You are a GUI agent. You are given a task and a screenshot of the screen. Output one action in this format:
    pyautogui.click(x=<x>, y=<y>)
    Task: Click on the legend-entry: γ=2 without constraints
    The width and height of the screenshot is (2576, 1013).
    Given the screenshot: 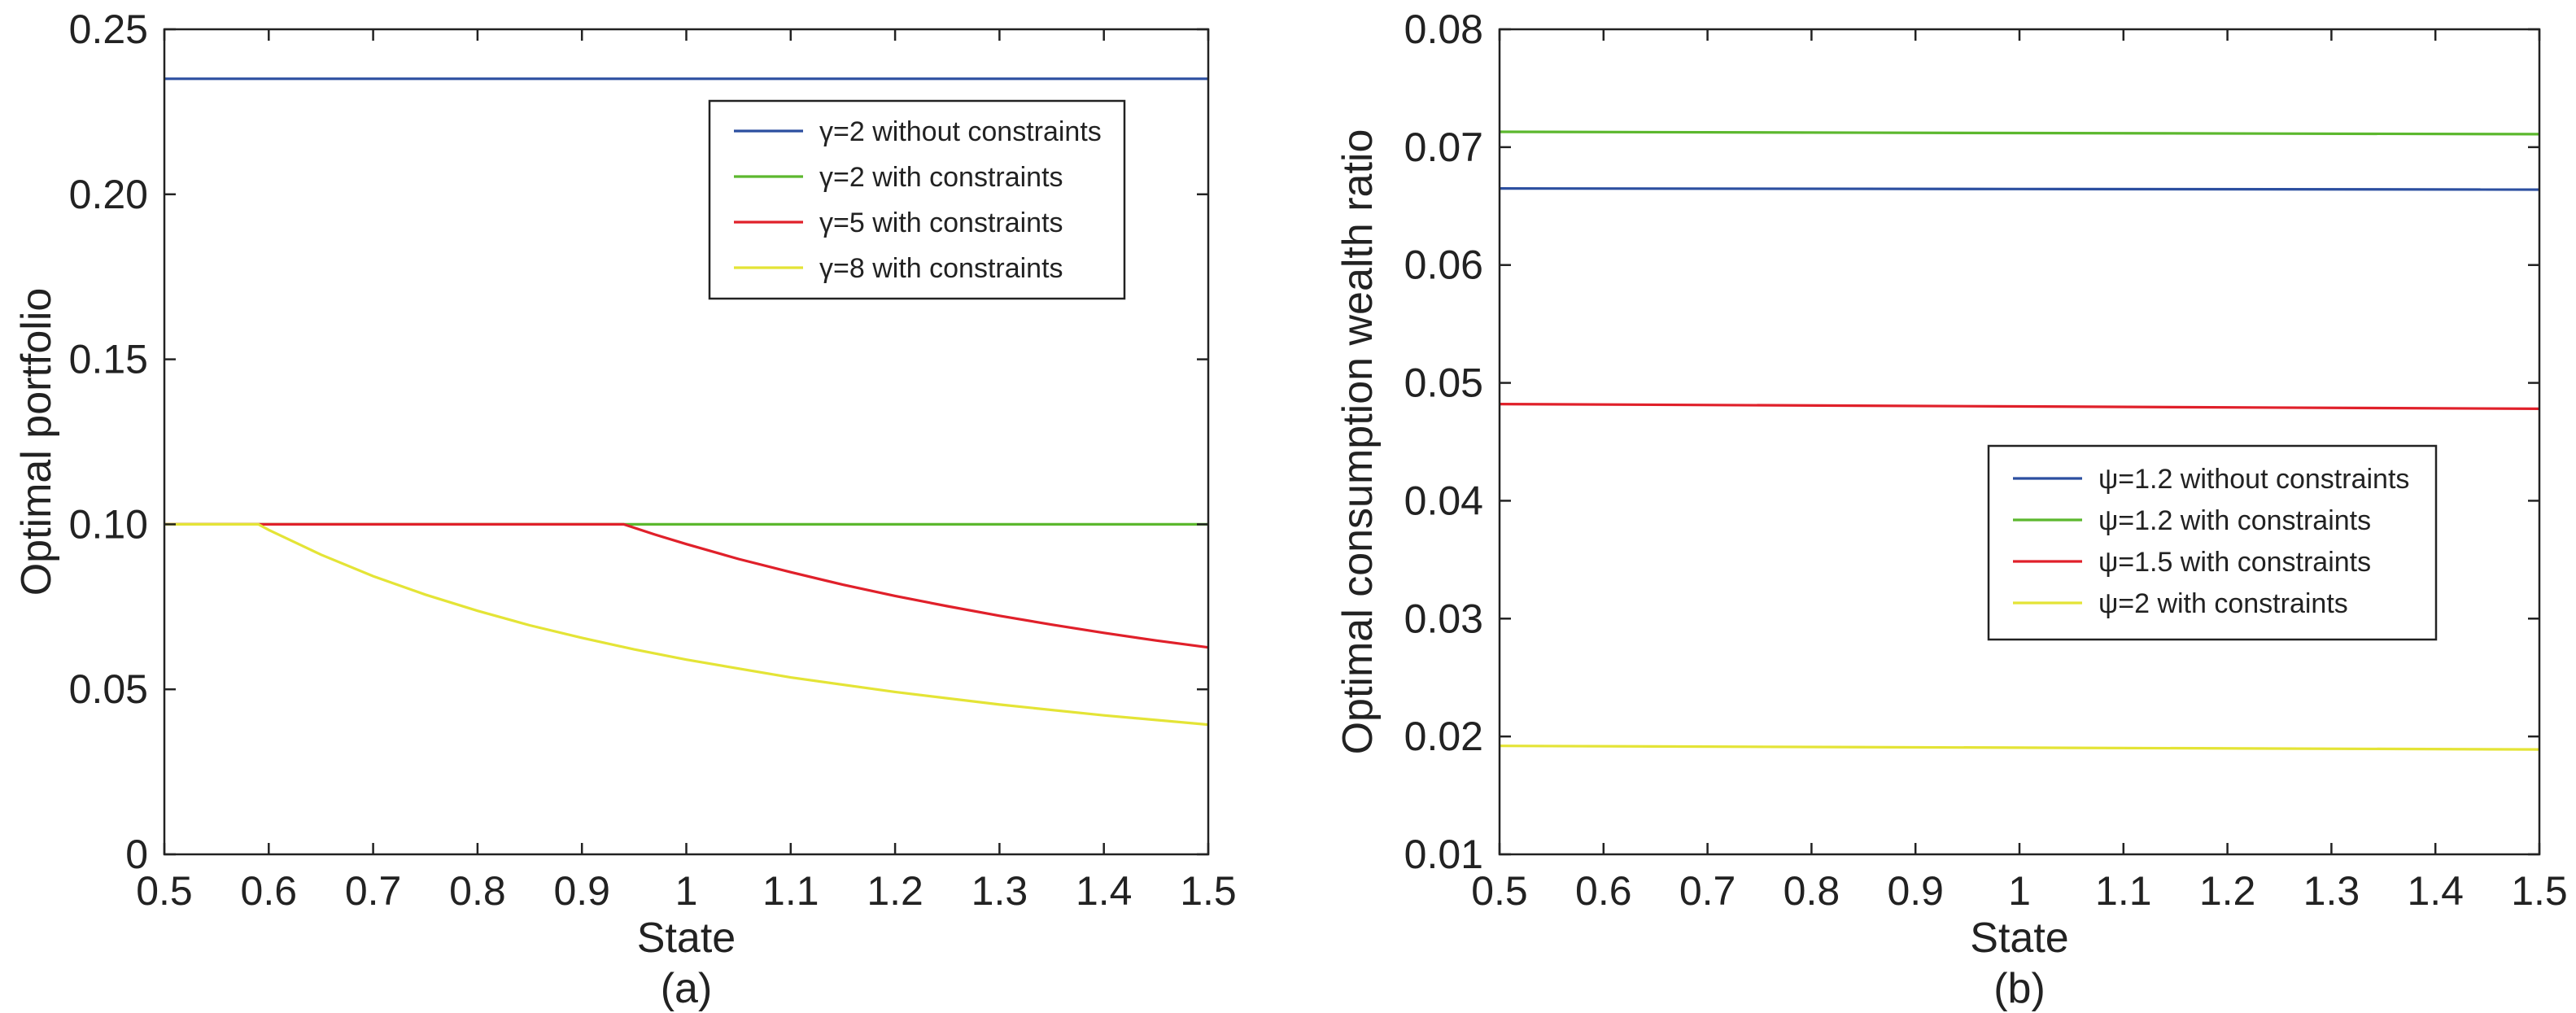 What is the action you would take?
    pyautogui.click(x=960, y=131)
    